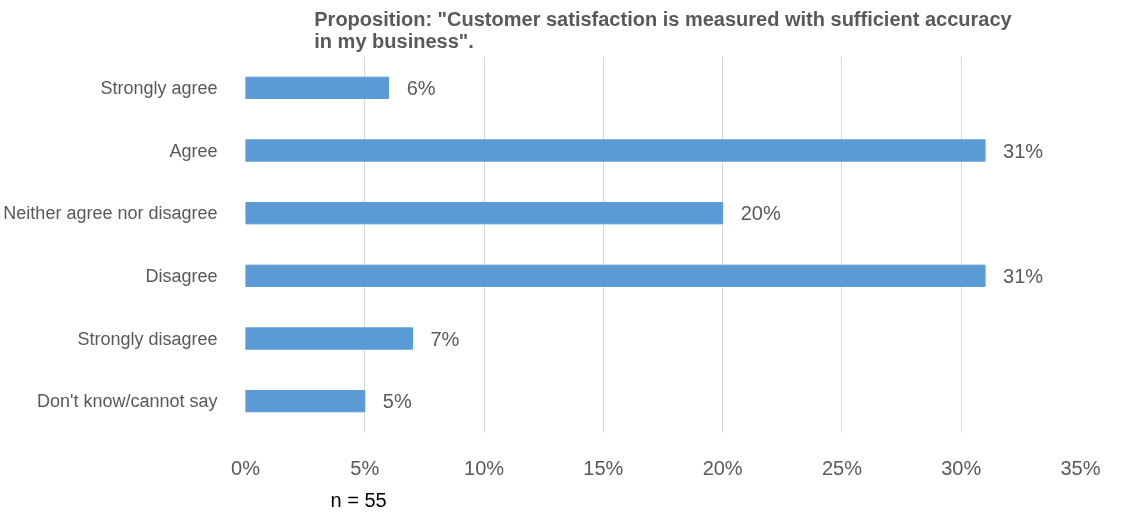 The width and height of the screenshot is (1134, 526). Describe the element at coordinates (193, 150) in the screenshot. I see `y-tick-label: Agree` at that location.